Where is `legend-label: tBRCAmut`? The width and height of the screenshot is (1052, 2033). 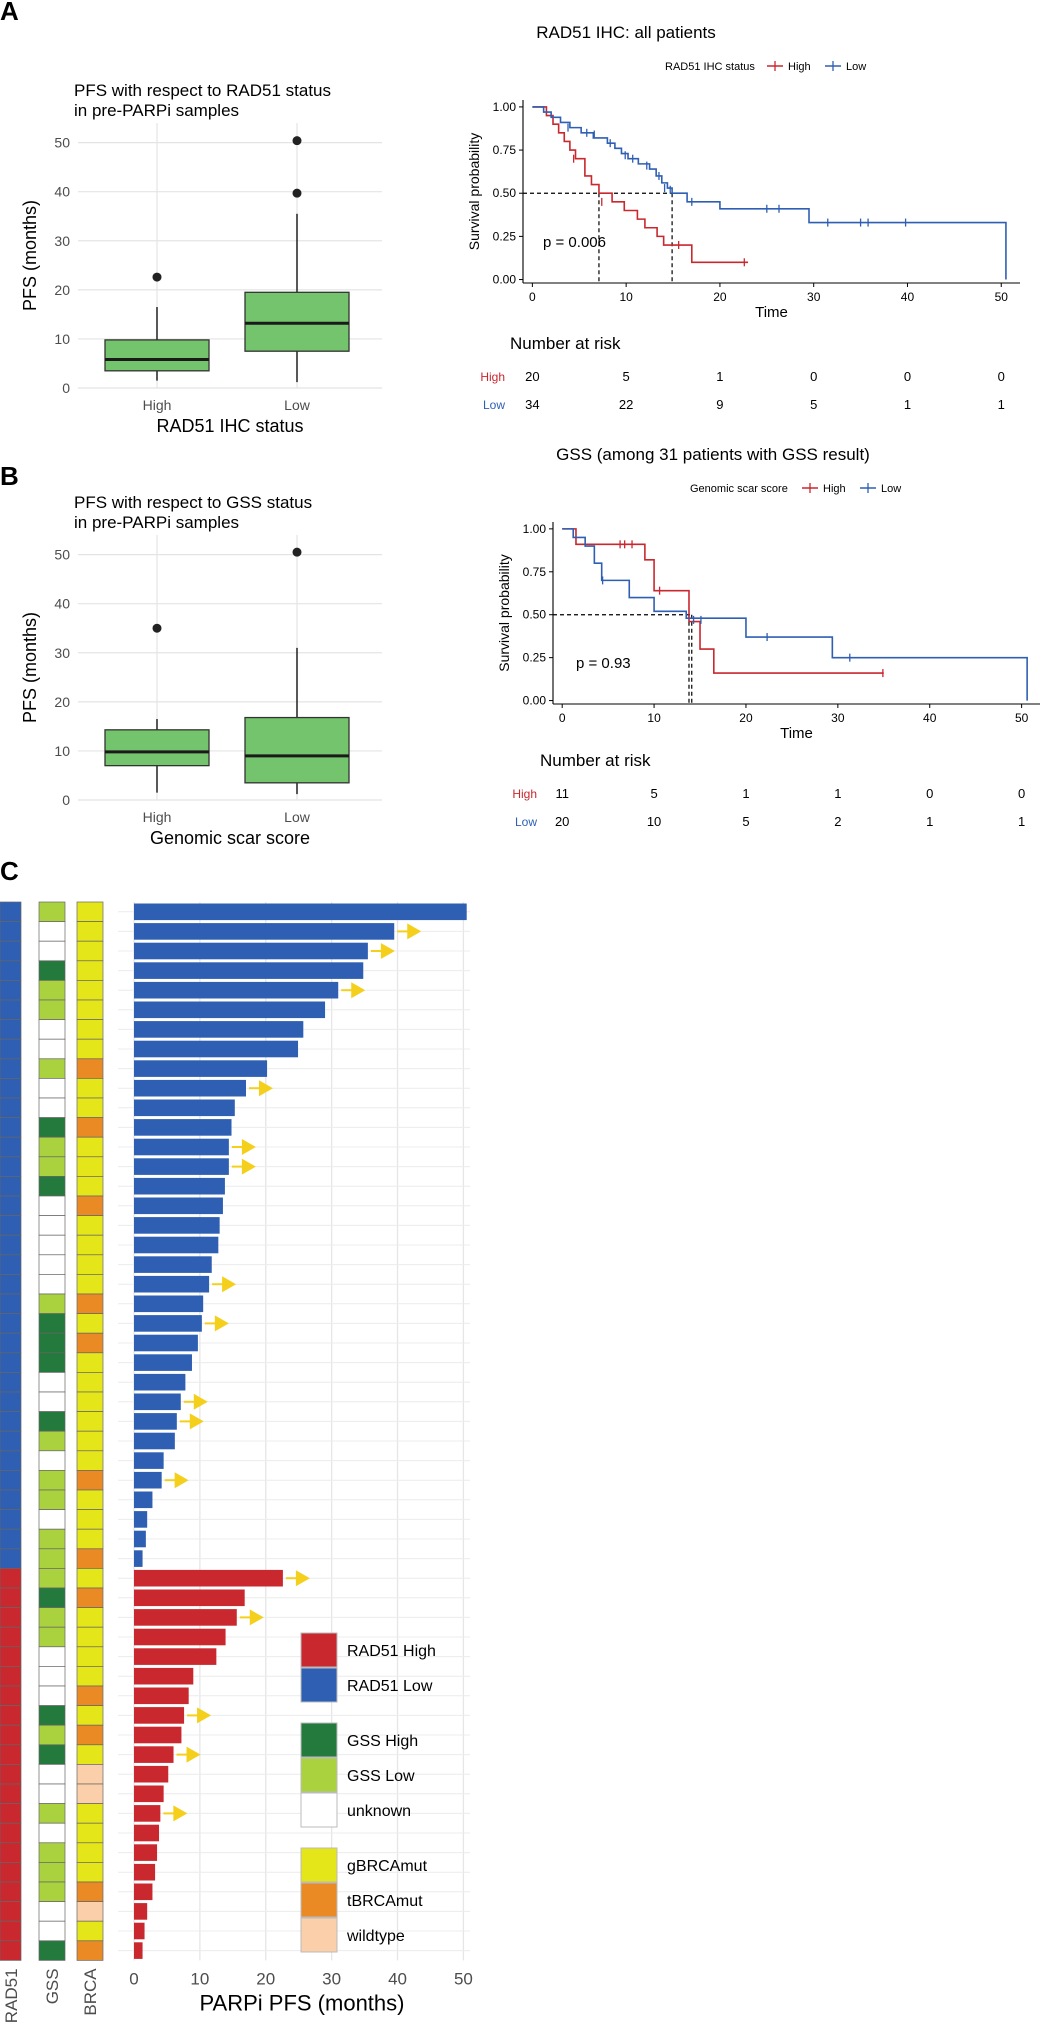 legend-label: tBRCAmut is located at coordinates (385, 1901).